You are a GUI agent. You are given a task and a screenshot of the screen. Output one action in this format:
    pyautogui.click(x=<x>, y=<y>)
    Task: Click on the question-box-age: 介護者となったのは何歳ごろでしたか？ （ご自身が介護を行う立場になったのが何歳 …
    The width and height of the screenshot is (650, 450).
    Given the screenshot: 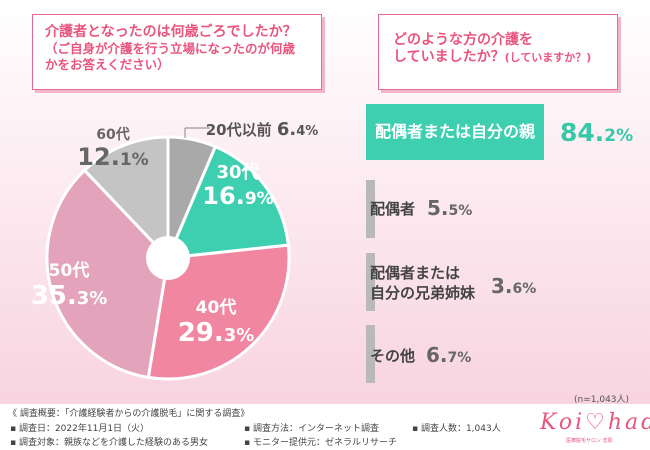 What is the action you would take?
    pyautogui.click(x=177, y=52)
    